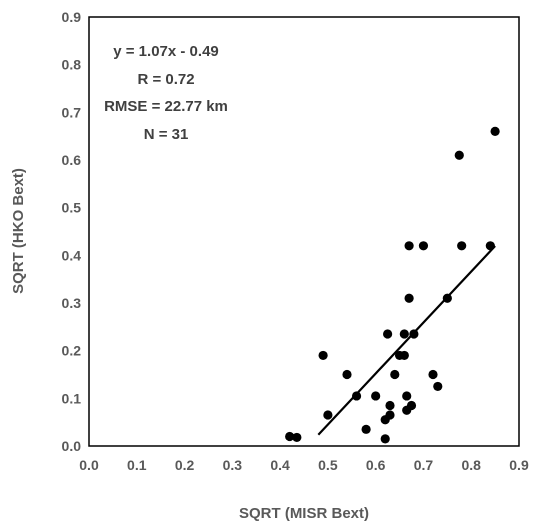 Image resolution: width=550 pixels, height=528 pixels. I want to click on y-tick-label: 0.8, so click(72, 65).